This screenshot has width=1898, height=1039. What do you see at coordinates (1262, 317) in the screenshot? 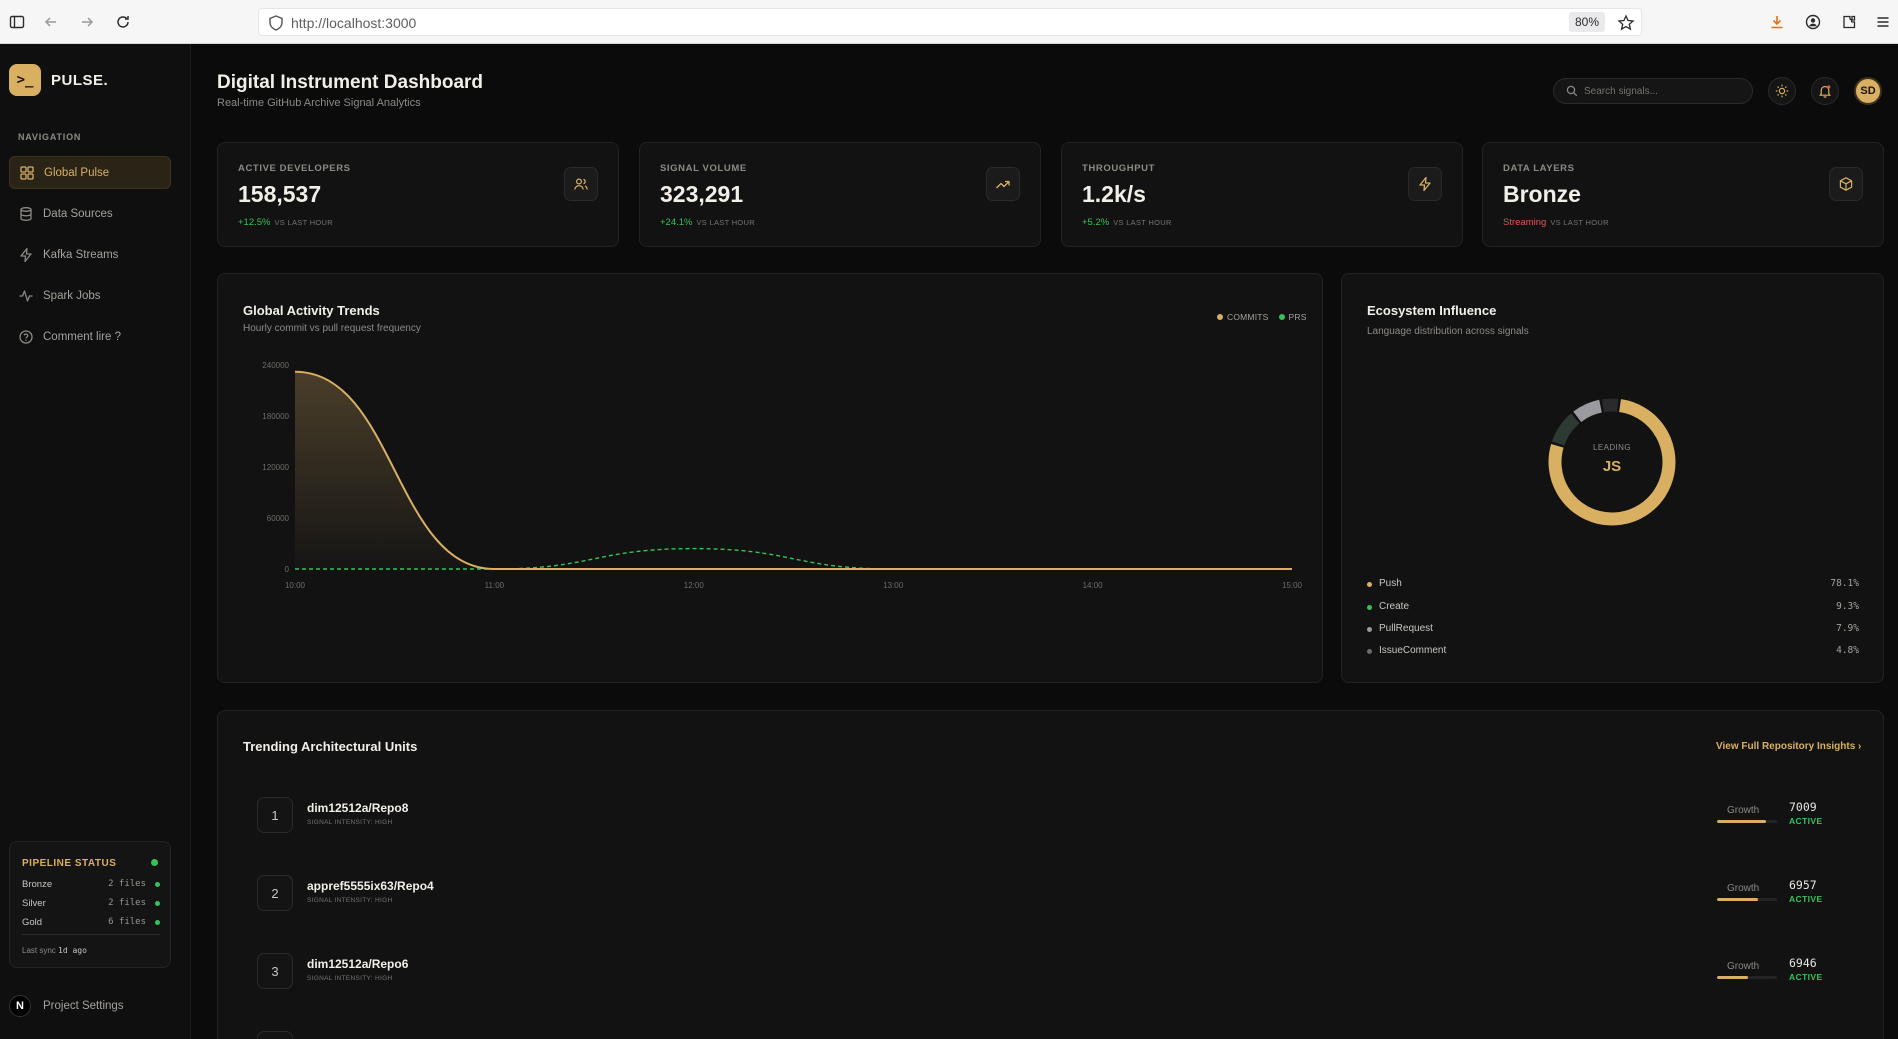
I see `chart-legend: COMMITS PRS` at bounding box center [1262, 317].